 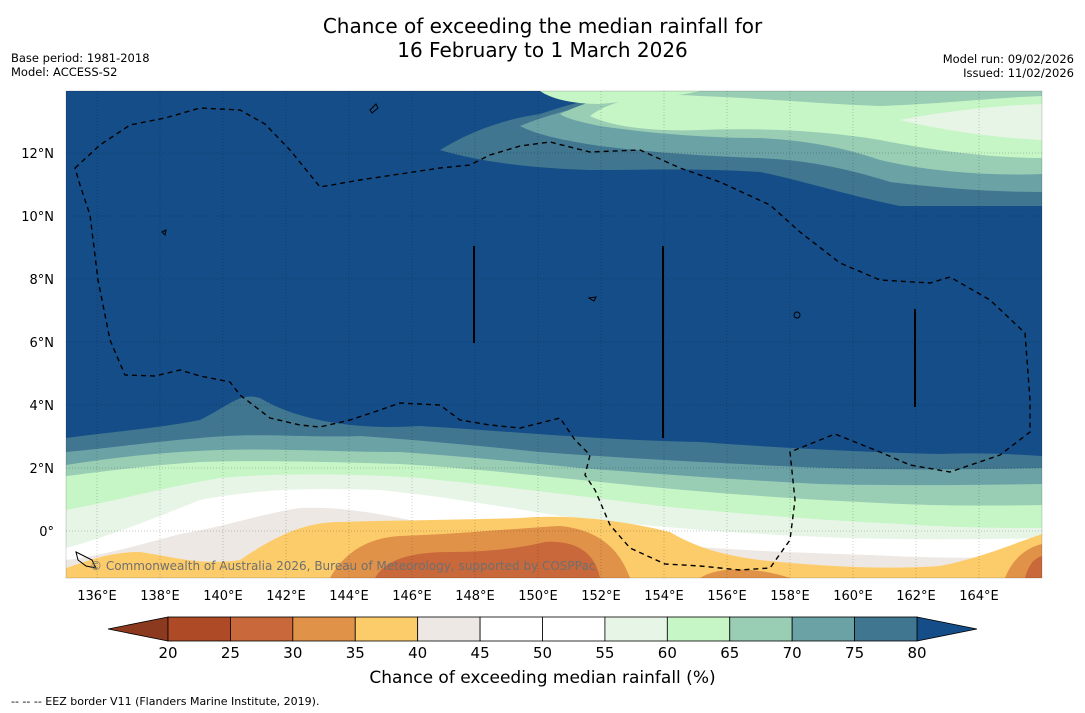 I want to click on title-line-2: 16 February to 1 March 2026, so click(x=542, y=50).